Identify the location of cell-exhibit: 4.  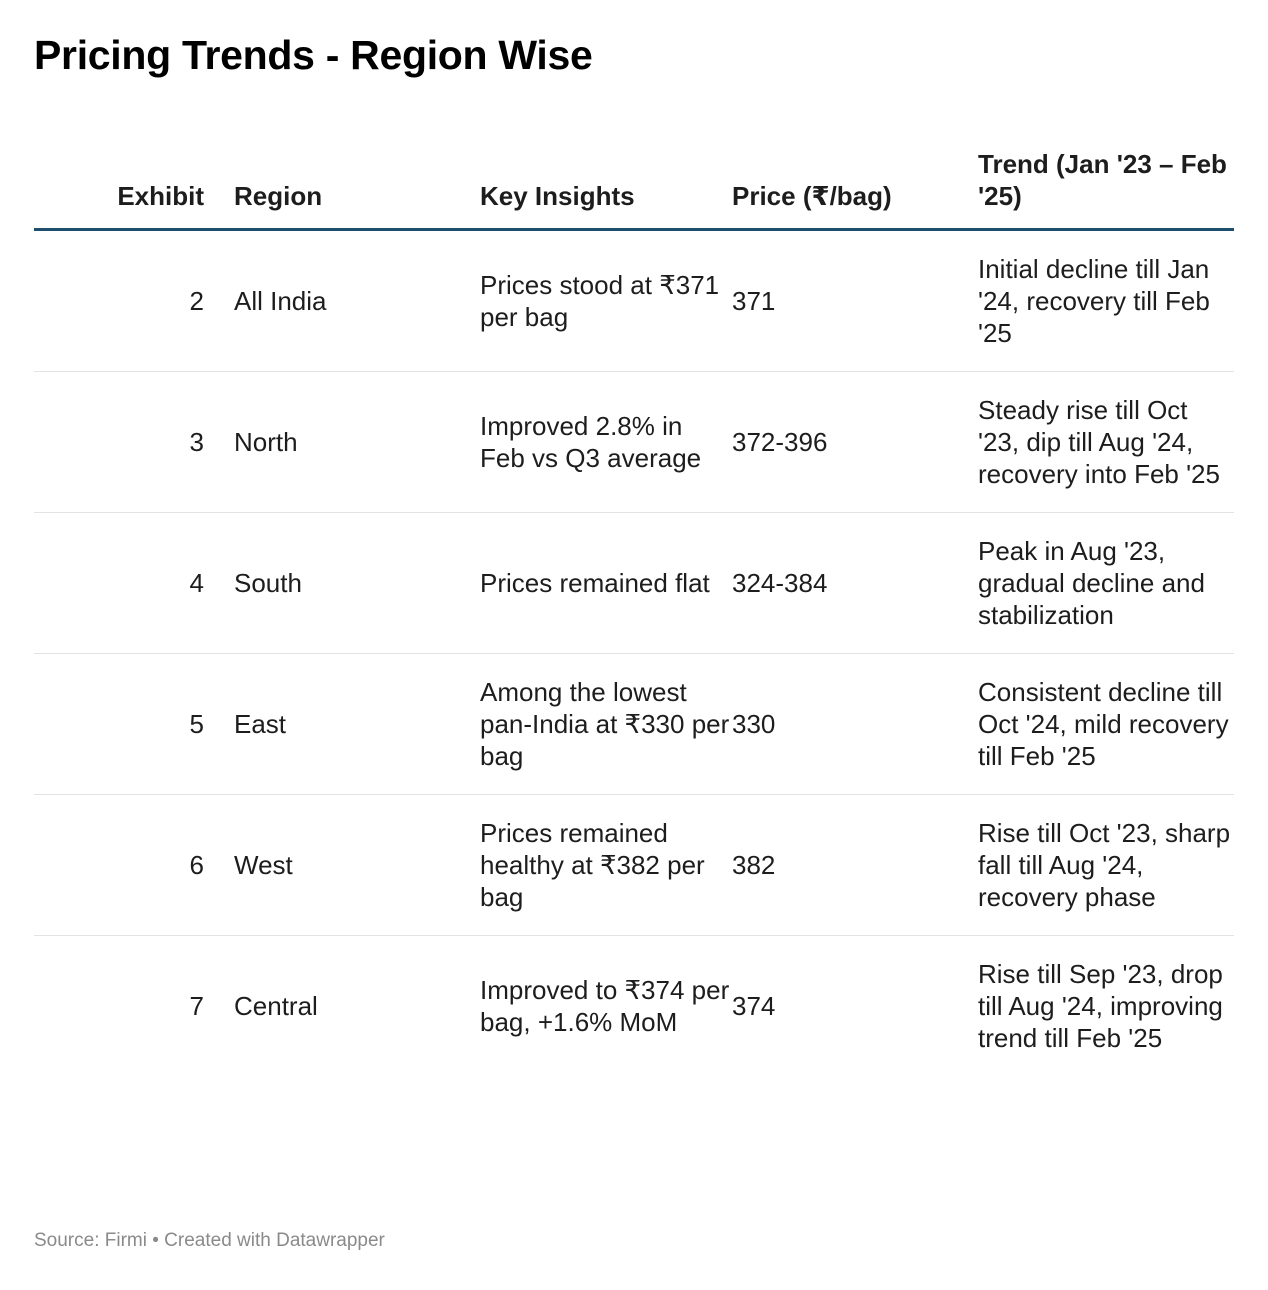
(134, 583).